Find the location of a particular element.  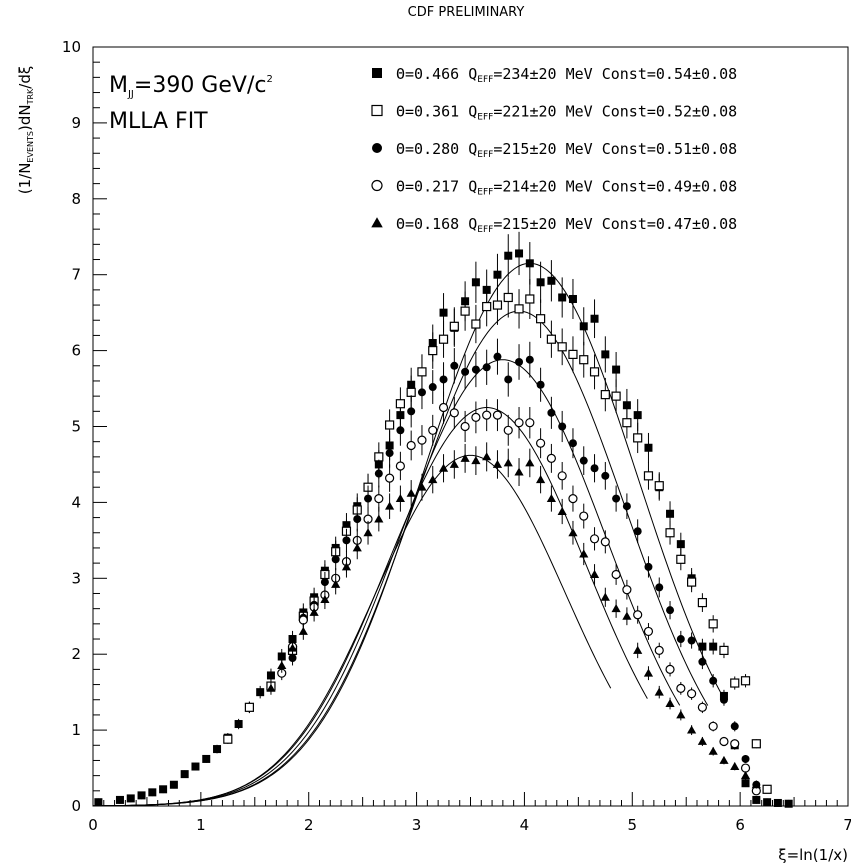

chart-title: CDF PRELIMINARY is located at coordinates (466, 12).